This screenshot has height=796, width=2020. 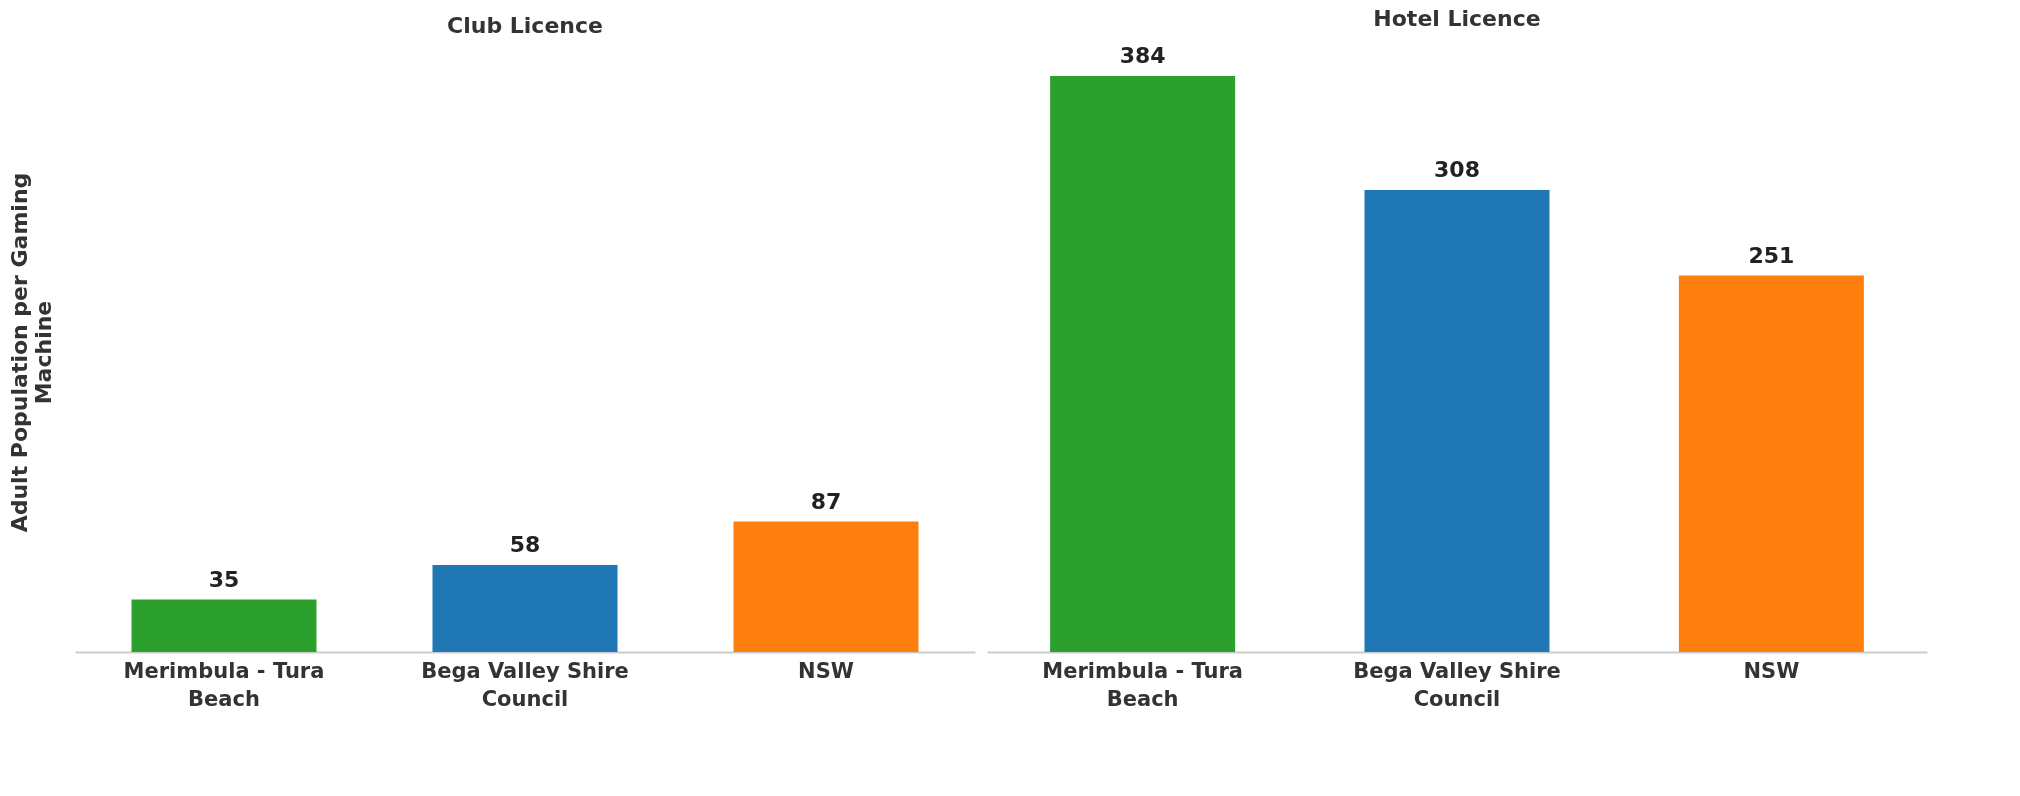 What do you see at coordinates (1457, 169) in the screenshot?
I see `data-label: 308` at bounding box center [1457, 169].